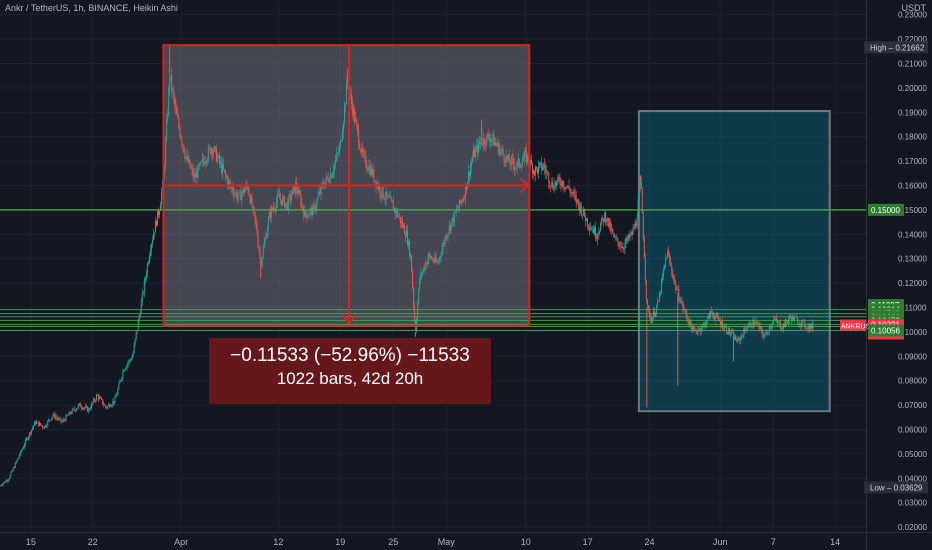 This screenshot has height=550, width=932. I want to click on currency-label: USDT, so click(914, 8).